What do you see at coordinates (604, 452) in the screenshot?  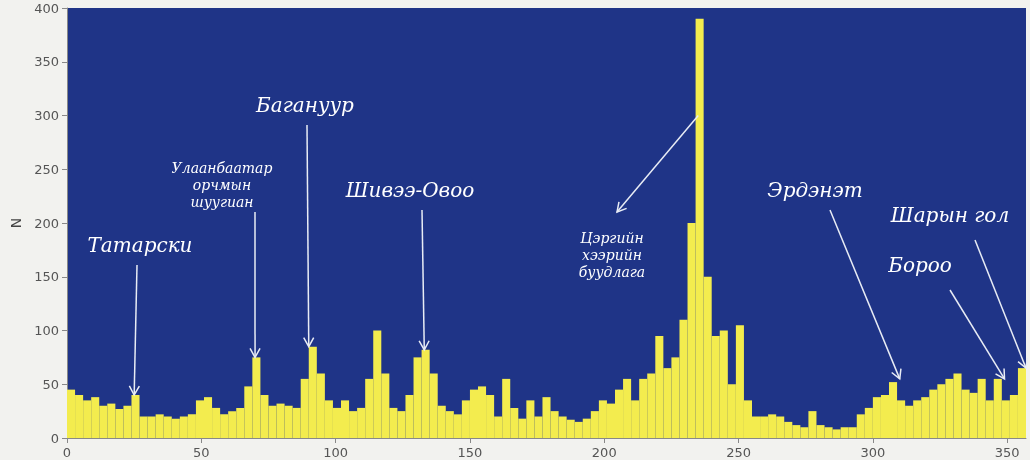 I see `x-tick-label: 200` at bounding box center [604, 452].